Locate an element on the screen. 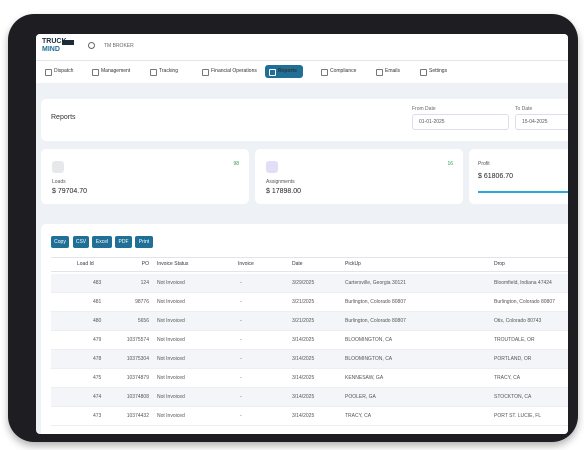 Image resolution: width=584 pixels, height=450 pixels. from-value: 01-01-2025 is located at coordinates (432, 122).